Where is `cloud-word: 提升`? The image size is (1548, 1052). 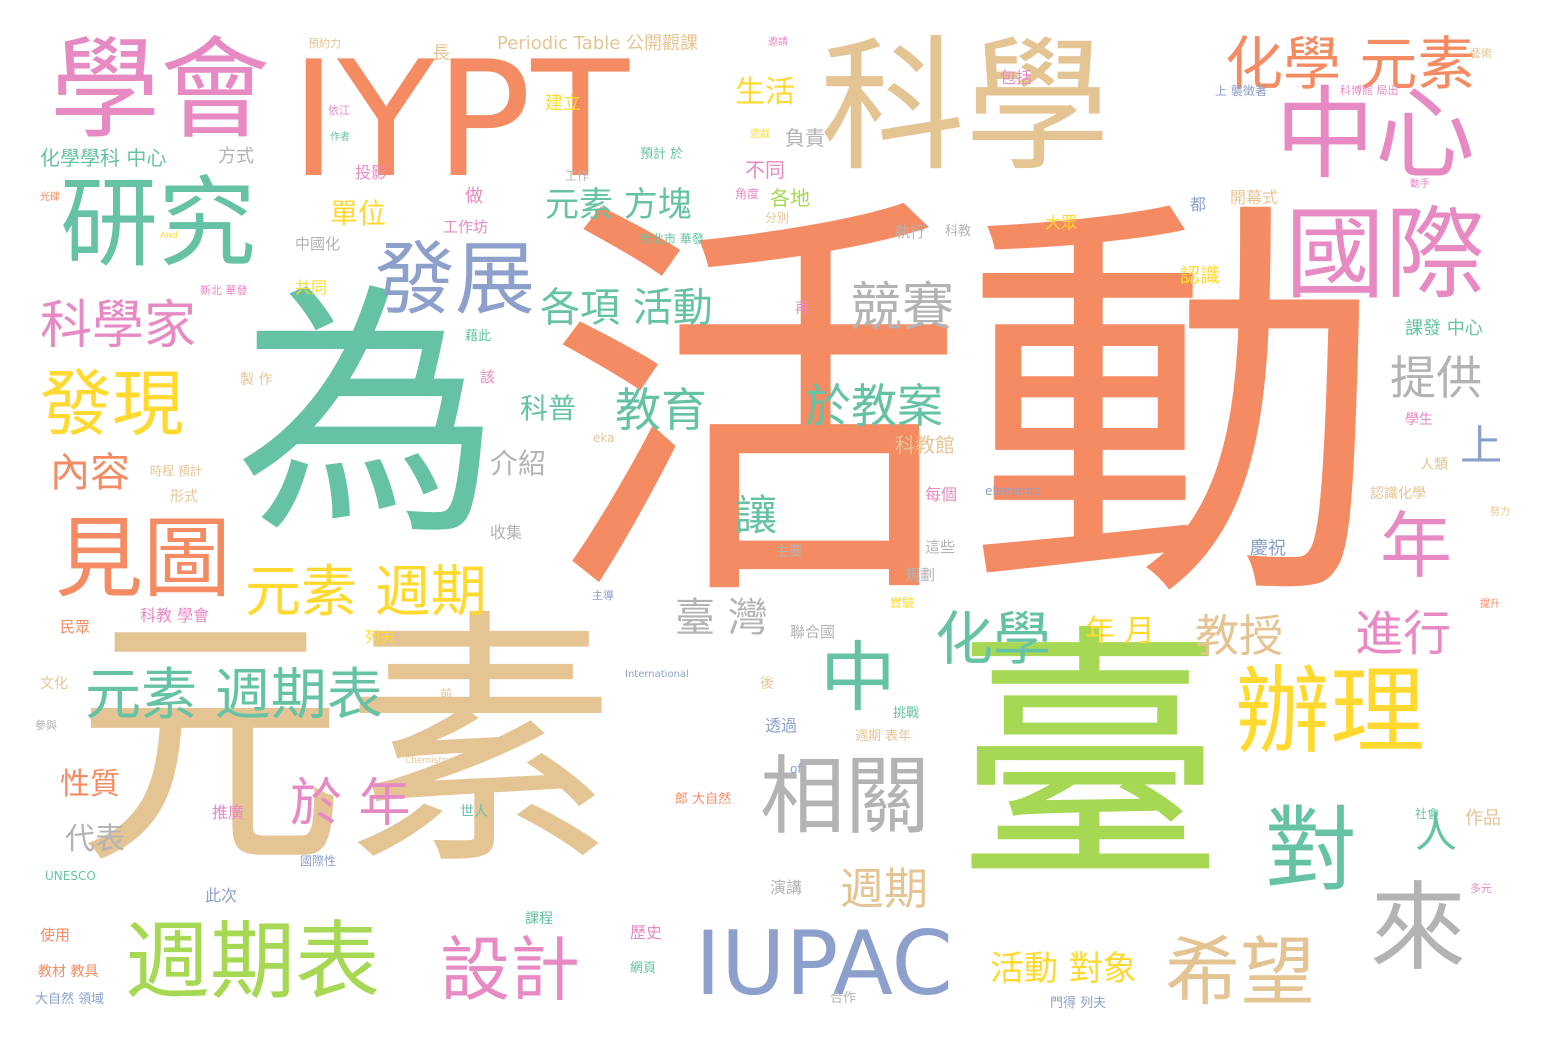
cloud-word: 提升 is located at coordinates (1490, 604).